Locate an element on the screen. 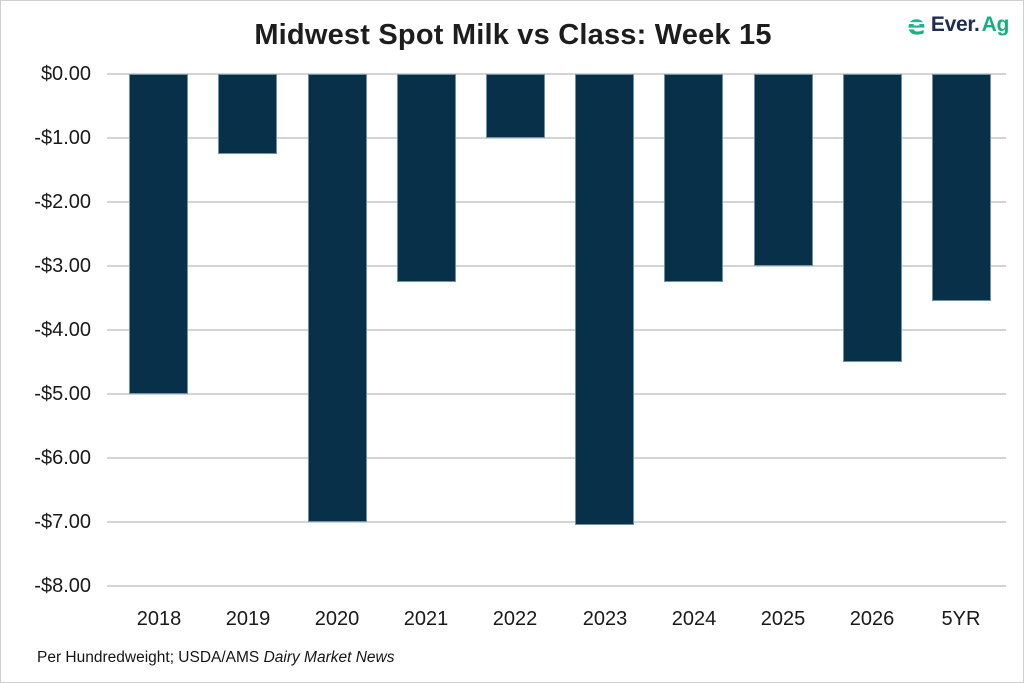 The width and height of the screenshot is (1024, 683). svg-text: e is located at coordinates (916, 25).